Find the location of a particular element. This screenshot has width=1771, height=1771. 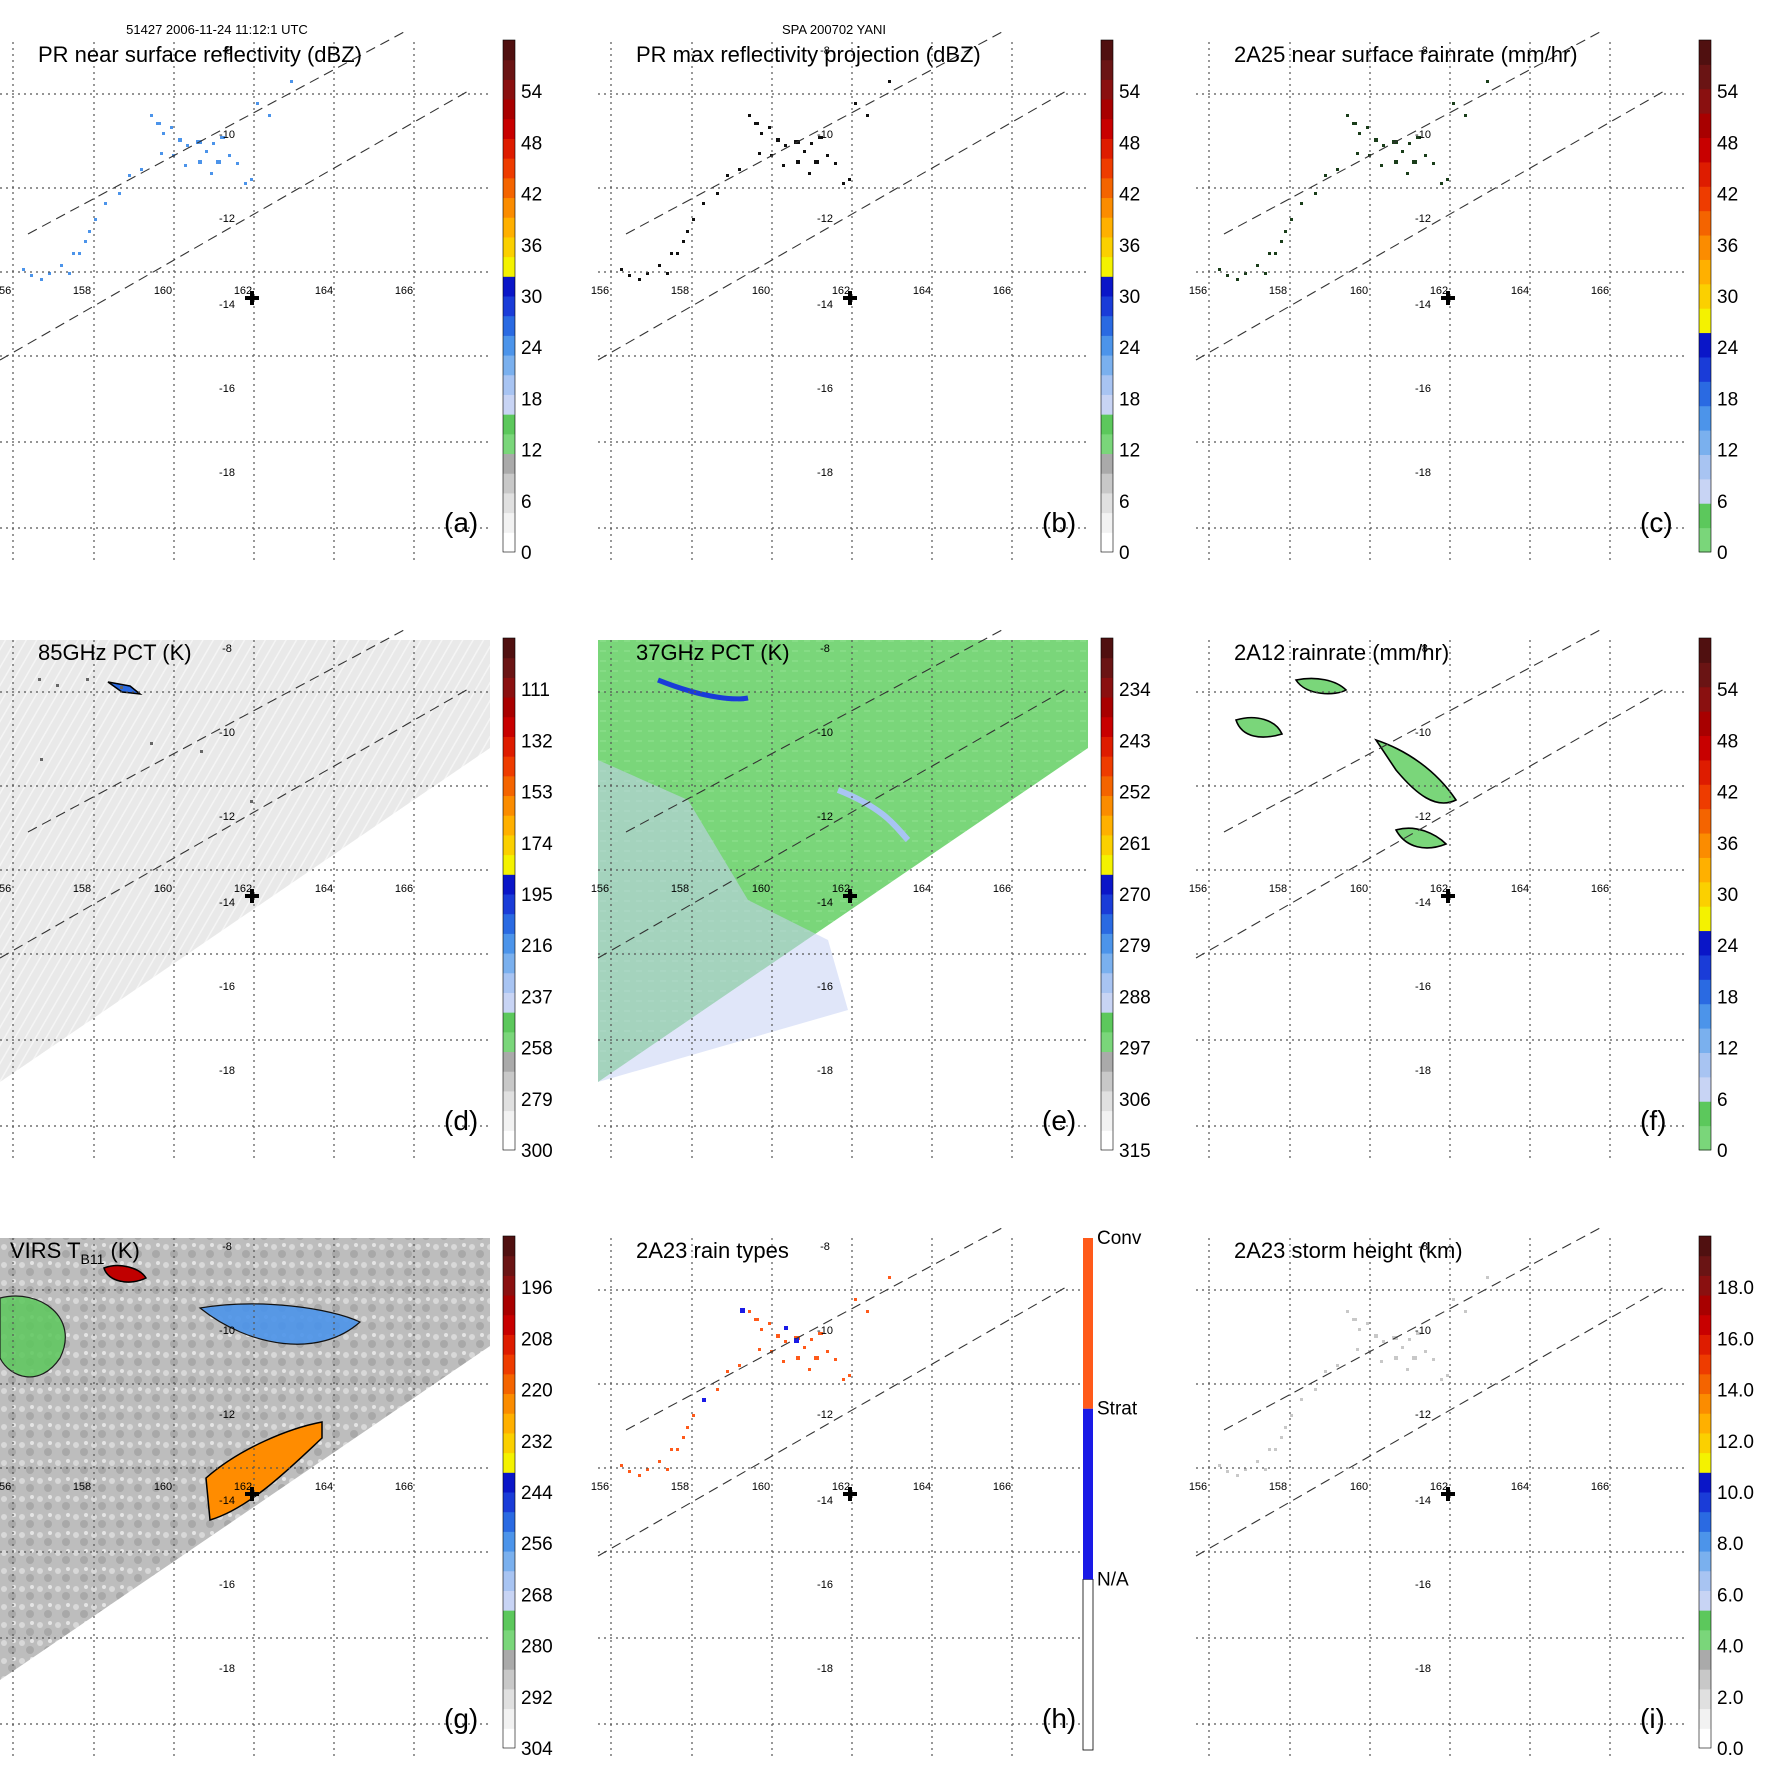

colorbar-tick-label: 6 is located at coordinates (526, 502).